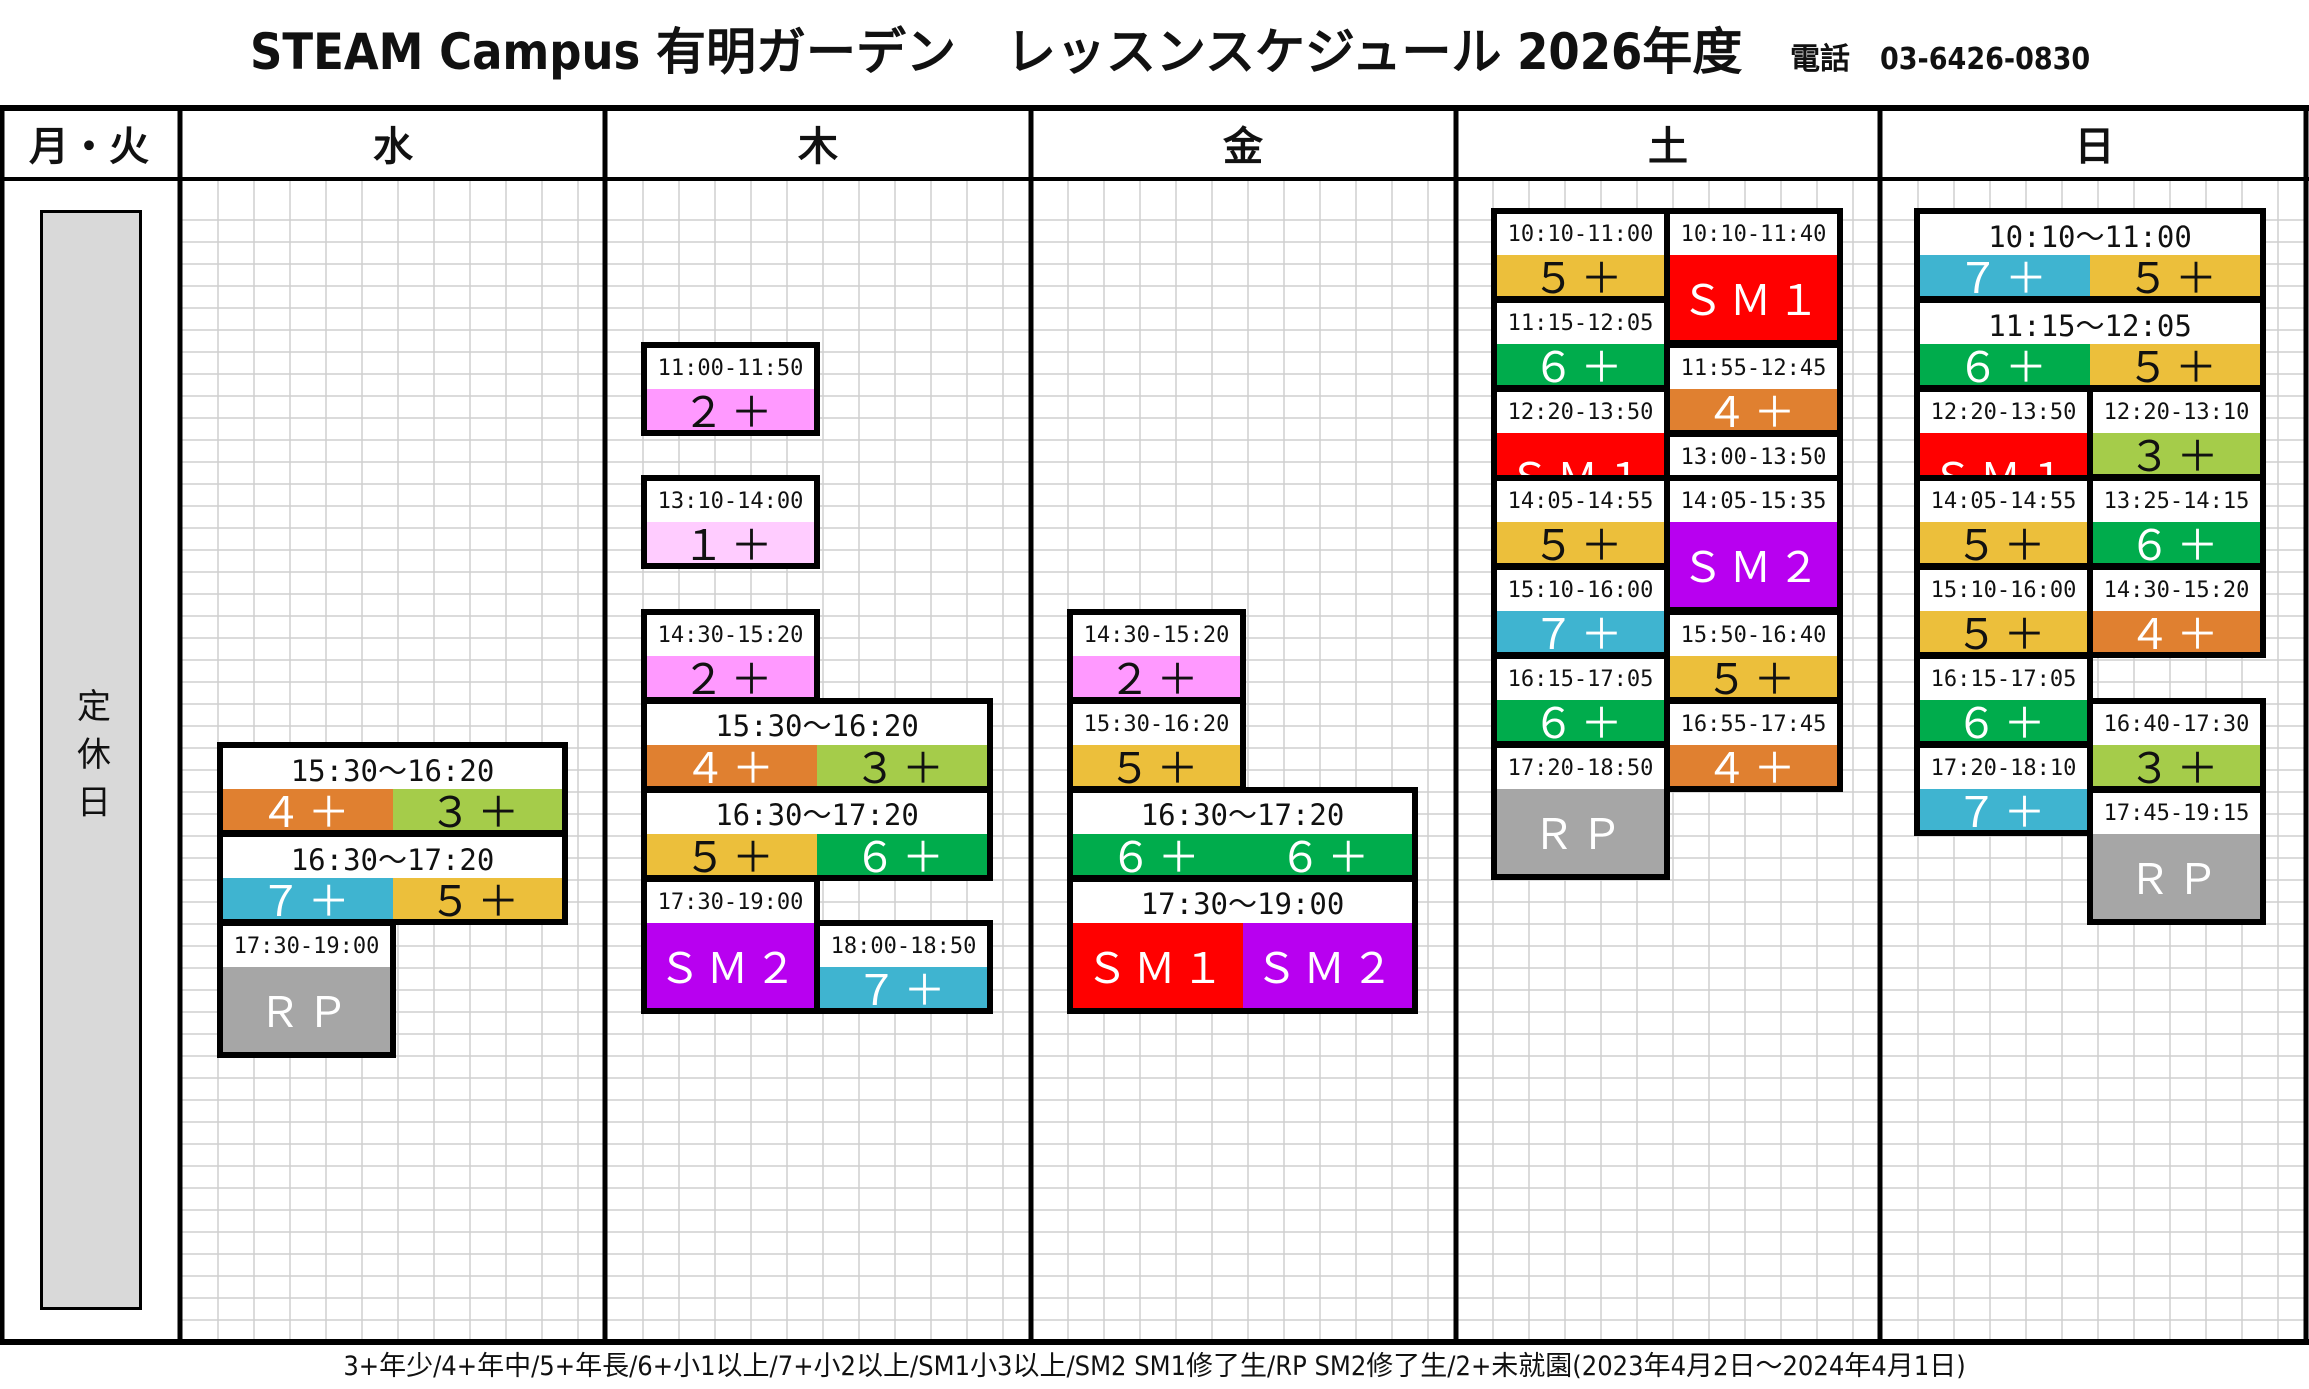 This screenshot has height=1389, width=2309. I want to click on lesson-block-wed: 15:30～16:20 ４＋ ３＋, so click(392, 789).